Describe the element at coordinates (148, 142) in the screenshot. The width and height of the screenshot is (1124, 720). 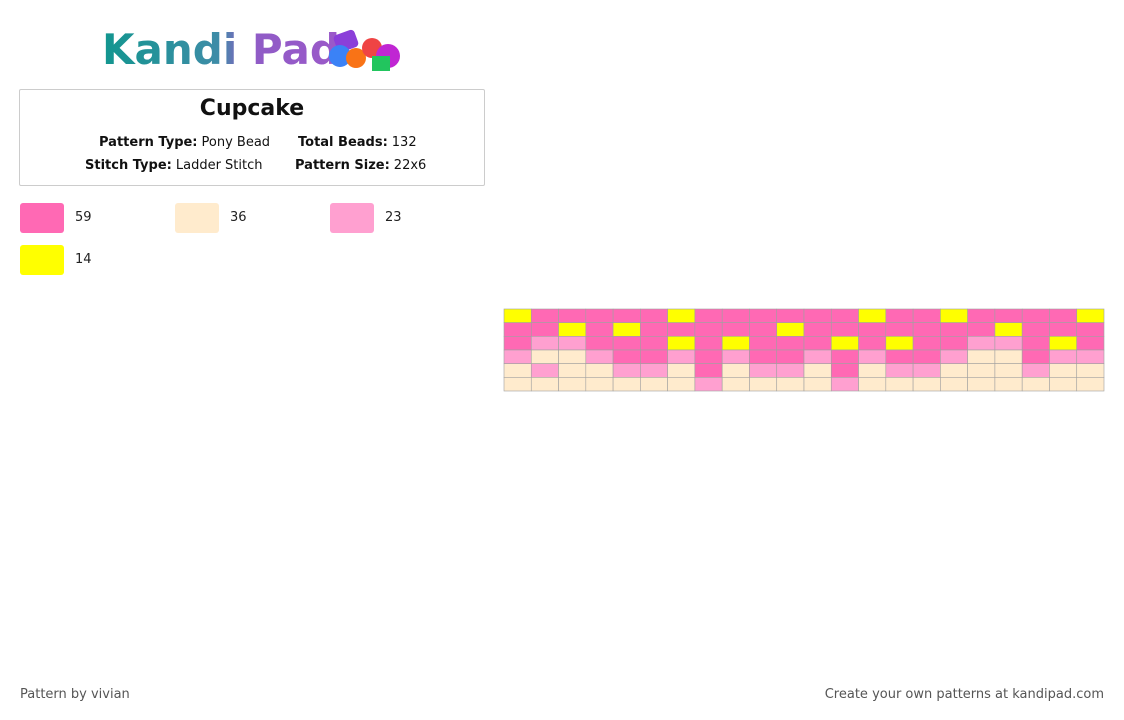
I see `info-label: Pattern Type:` at that location.